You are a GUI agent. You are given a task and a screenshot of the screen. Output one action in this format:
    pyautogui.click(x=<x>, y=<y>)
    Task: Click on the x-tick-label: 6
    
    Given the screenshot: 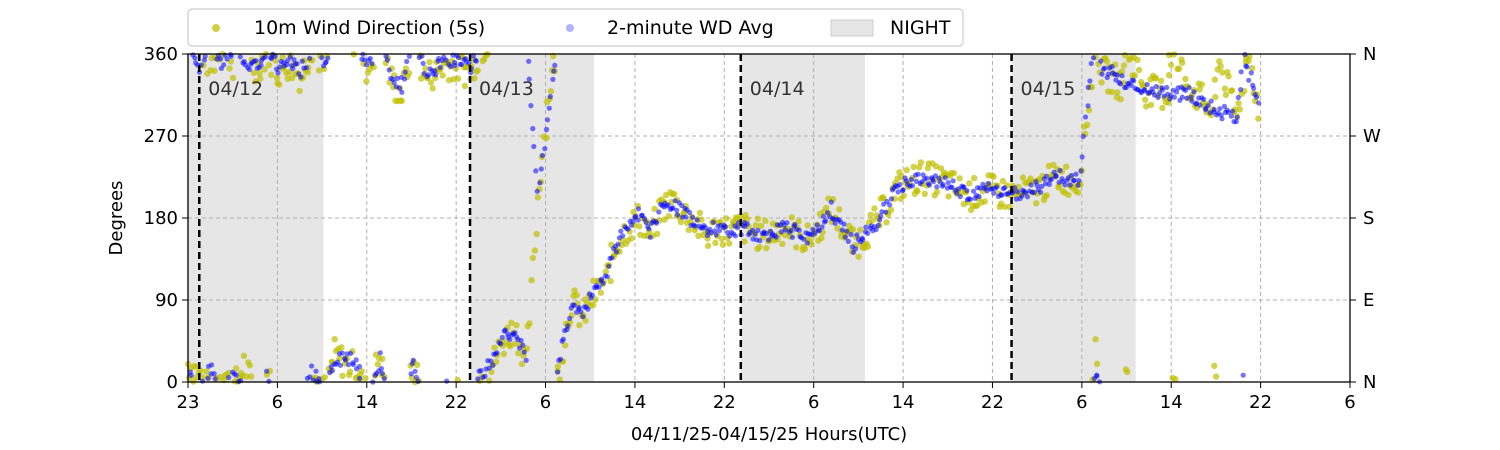 What is the action you would take?
    pyautogui.click(x=277, y=402)
    